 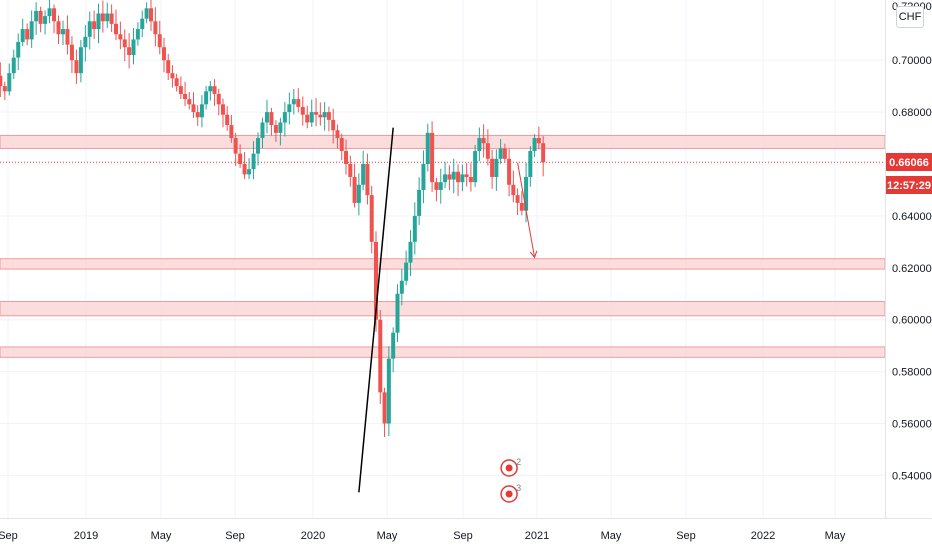 What do you see at coordinates (912, 217) in the screenshot?
I see `price-tick-label: 0.64000` at bounding box center [912, 217].